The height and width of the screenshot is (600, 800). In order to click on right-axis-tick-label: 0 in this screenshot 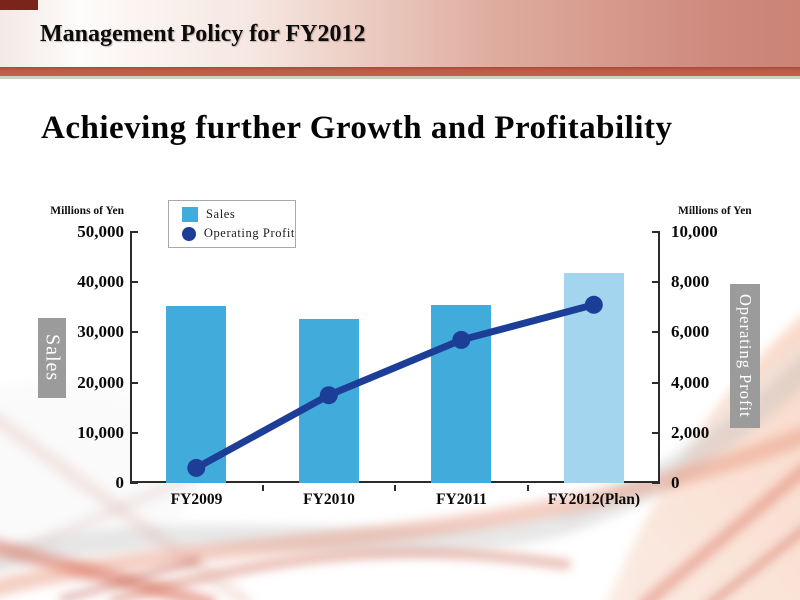, I will do `click(675, 482)`.